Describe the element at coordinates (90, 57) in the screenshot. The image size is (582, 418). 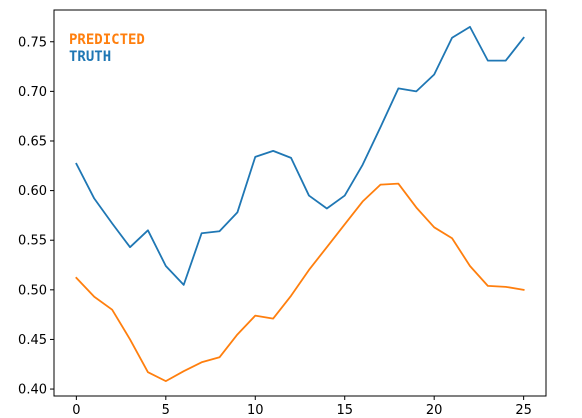
I see `legend-label-truth: TRUTH` at that location.